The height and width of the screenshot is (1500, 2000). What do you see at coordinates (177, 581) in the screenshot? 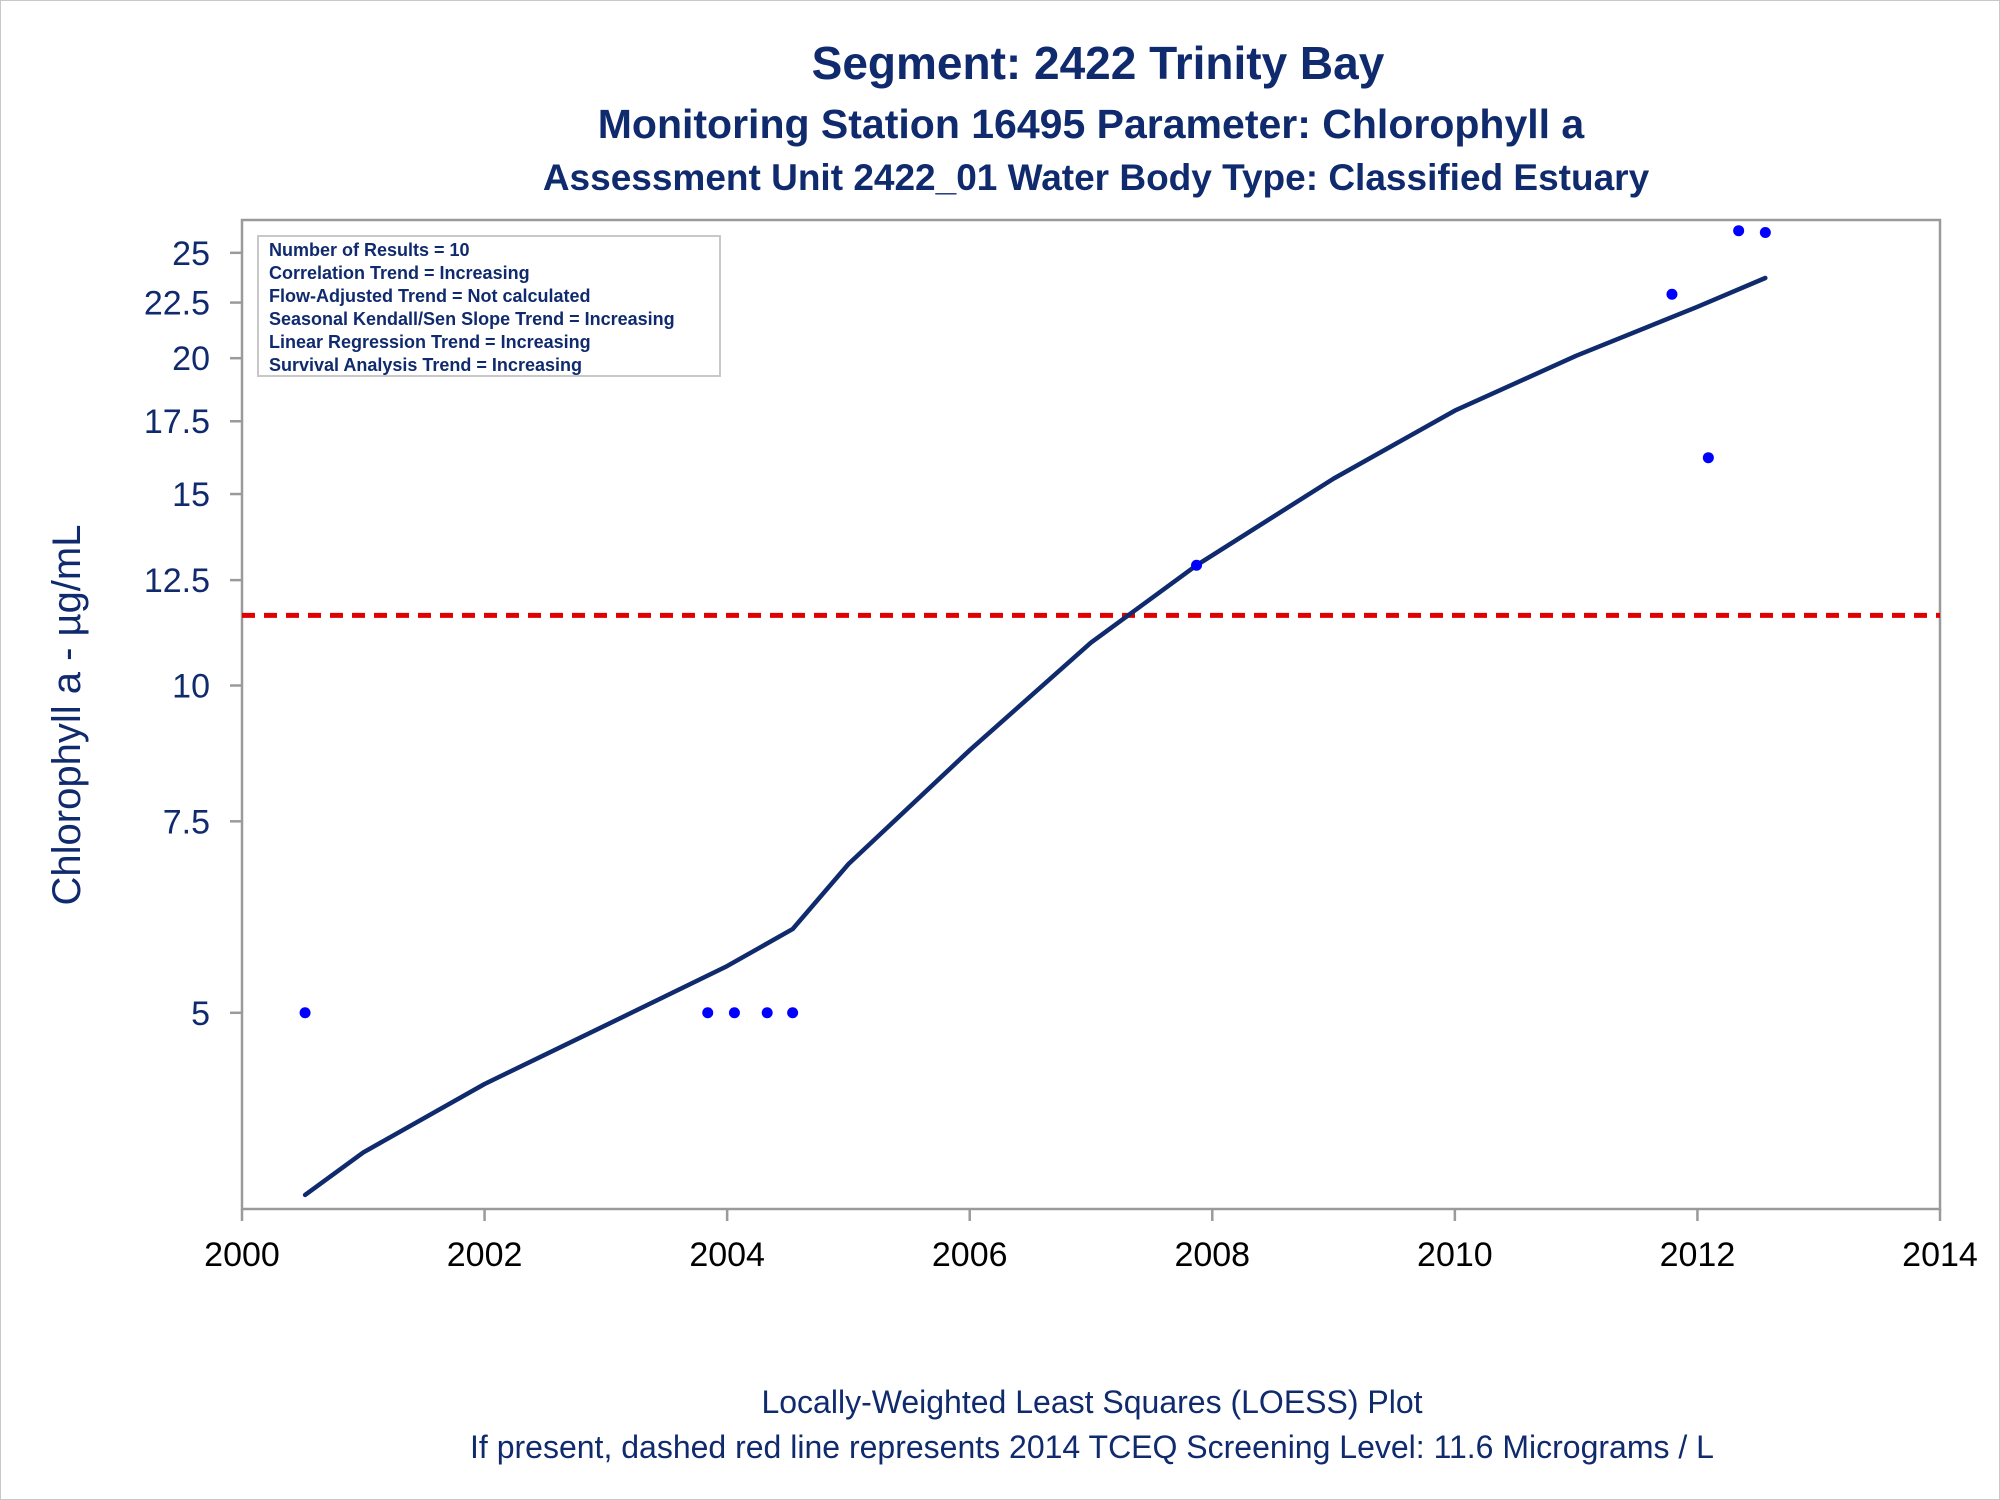
I see `y-tick-label: 12.5` at bounding box center [177, 581].